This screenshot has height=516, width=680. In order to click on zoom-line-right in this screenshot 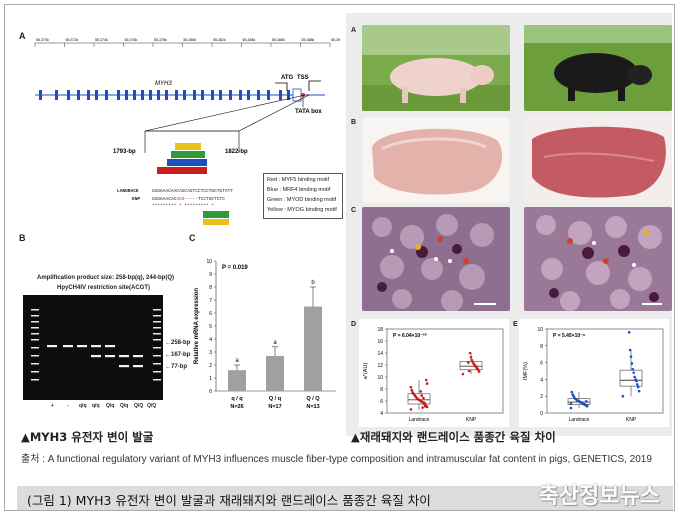, I will do `click(274, 113)`.